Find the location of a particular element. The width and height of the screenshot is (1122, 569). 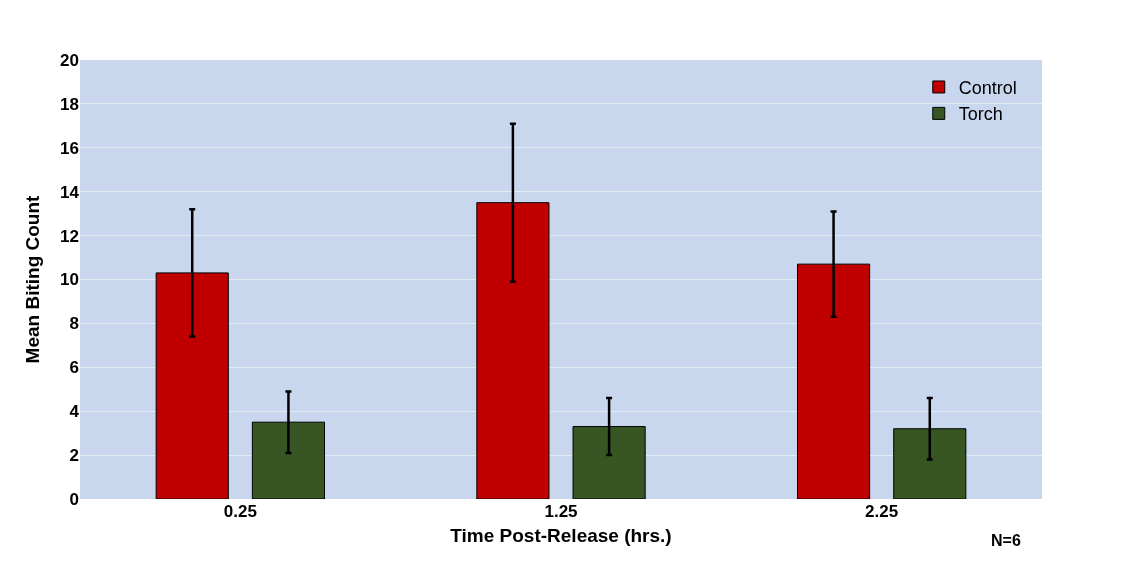

y-tick-label: 10 is located at coordinates (69, 280).